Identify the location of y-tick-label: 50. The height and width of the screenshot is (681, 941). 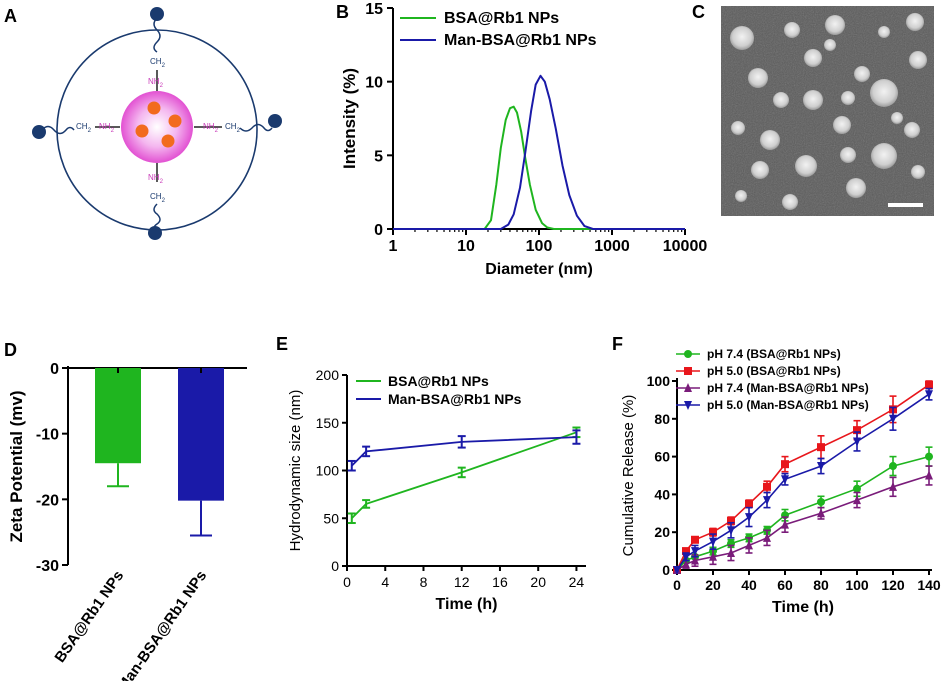
(331, 518).